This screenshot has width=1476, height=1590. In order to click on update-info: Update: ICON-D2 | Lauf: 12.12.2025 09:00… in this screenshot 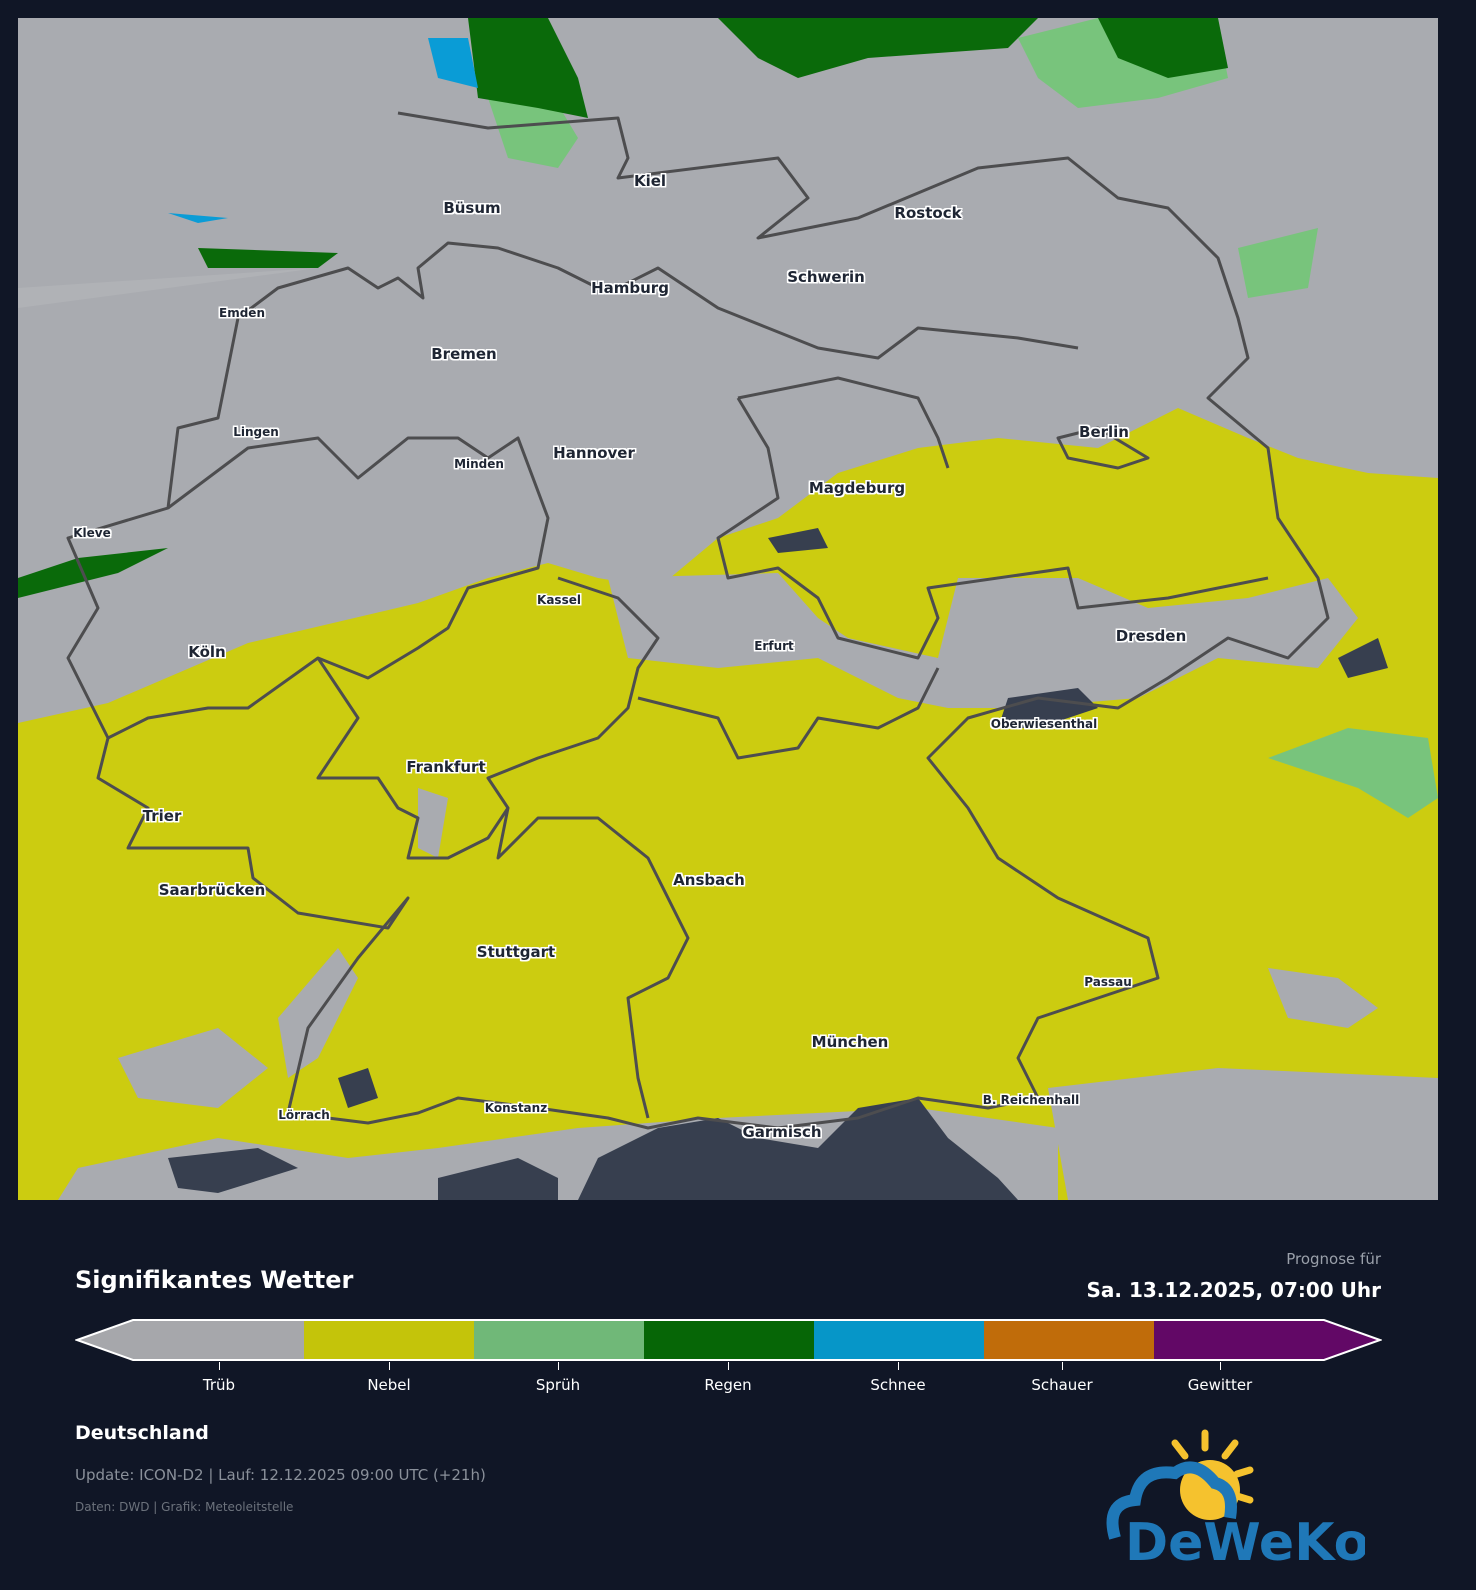, I will do `click(280, 1475)`.